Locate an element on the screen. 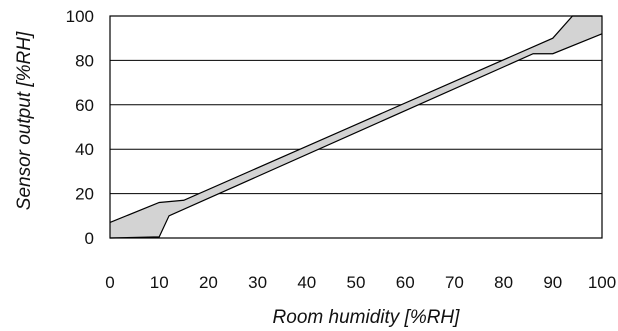 This screenshot has height=331, width=618. y-tick-label-100: 100 is located at coordinates (80, 16).